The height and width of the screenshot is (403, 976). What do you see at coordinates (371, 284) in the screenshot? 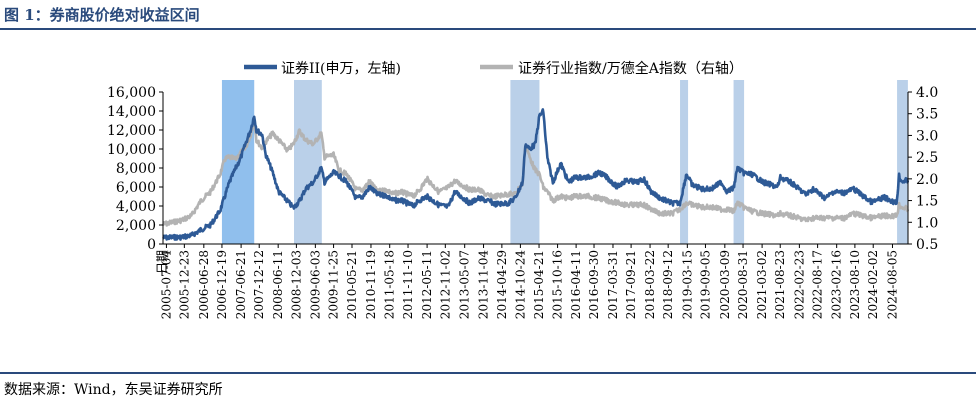
I see `x-tick-label: 2010-11-19` at bounding box center [371, 284].